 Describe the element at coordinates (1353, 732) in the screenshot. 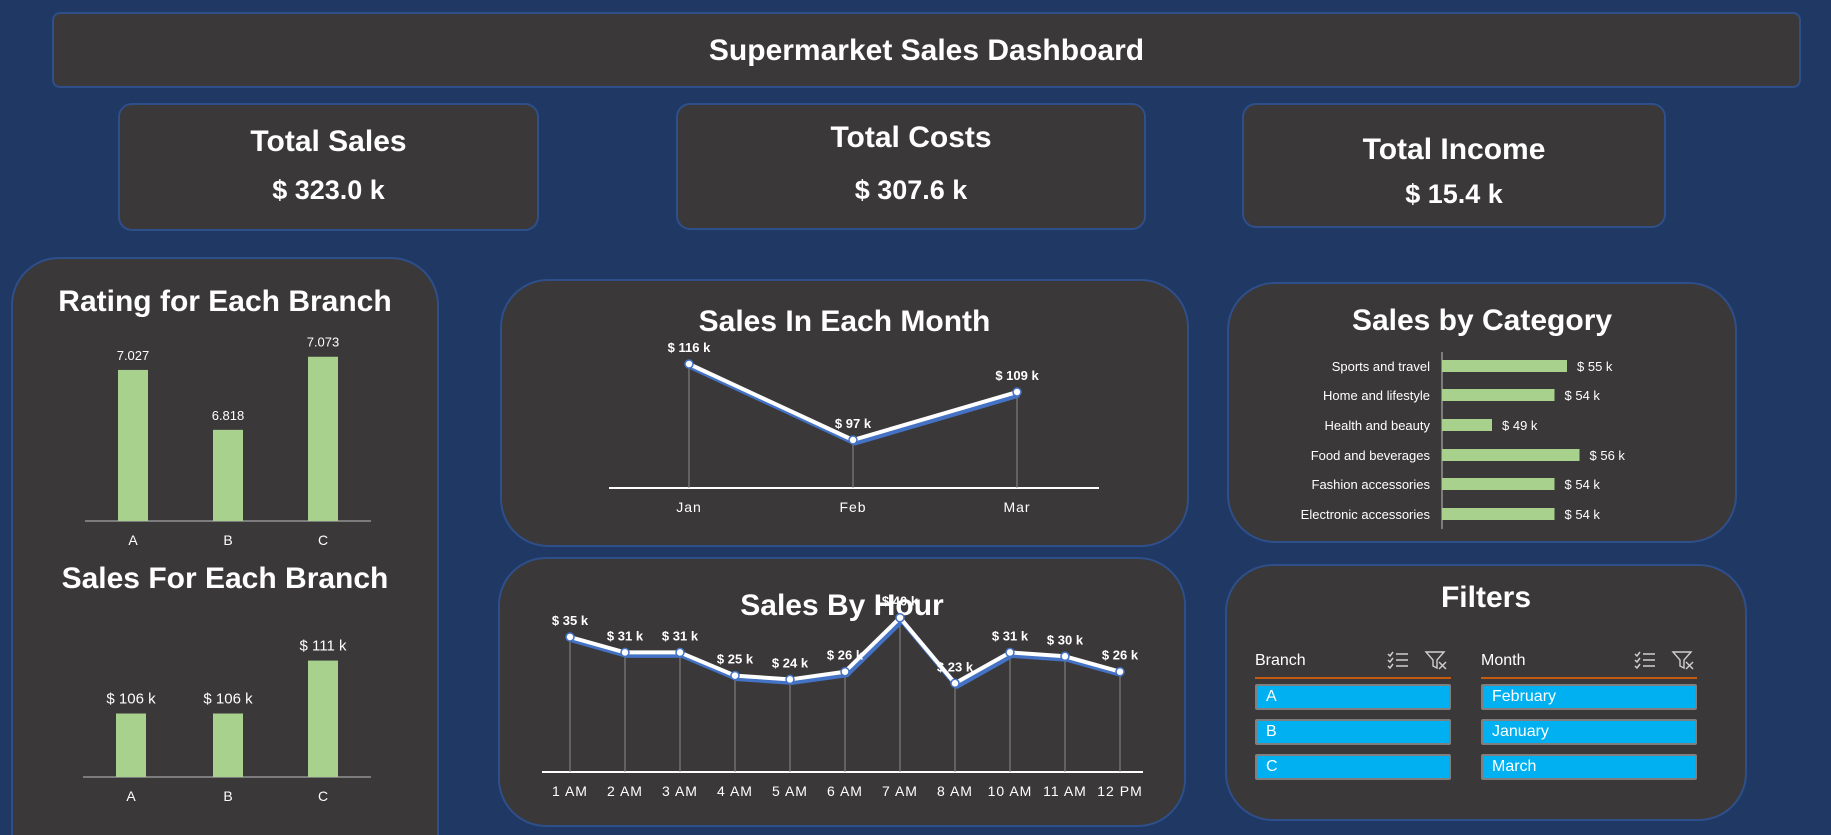

I see `branch-option-b: B` at that location.